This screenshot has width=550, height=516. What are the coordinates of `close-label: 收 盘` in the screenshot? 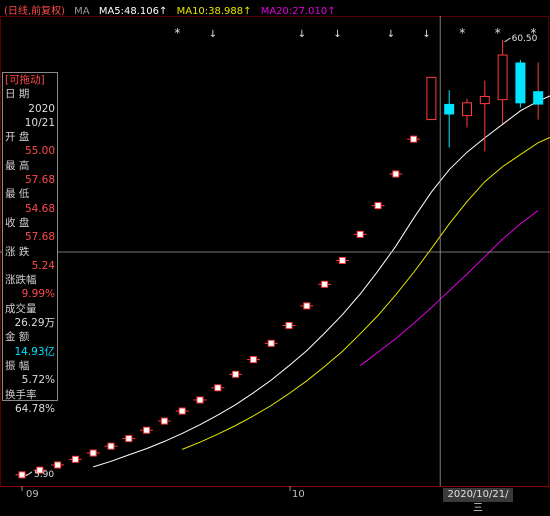 It's located at (17, 222).